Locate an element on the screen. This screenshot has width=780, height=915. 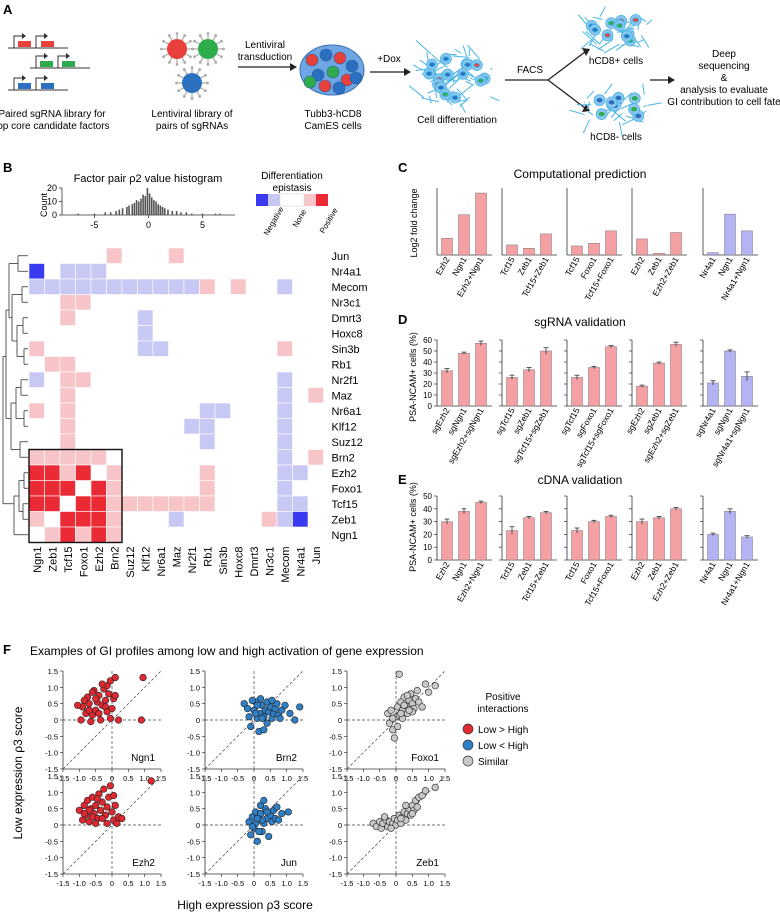
column-label: Hoxc8 is located at coordinates (239, 562).